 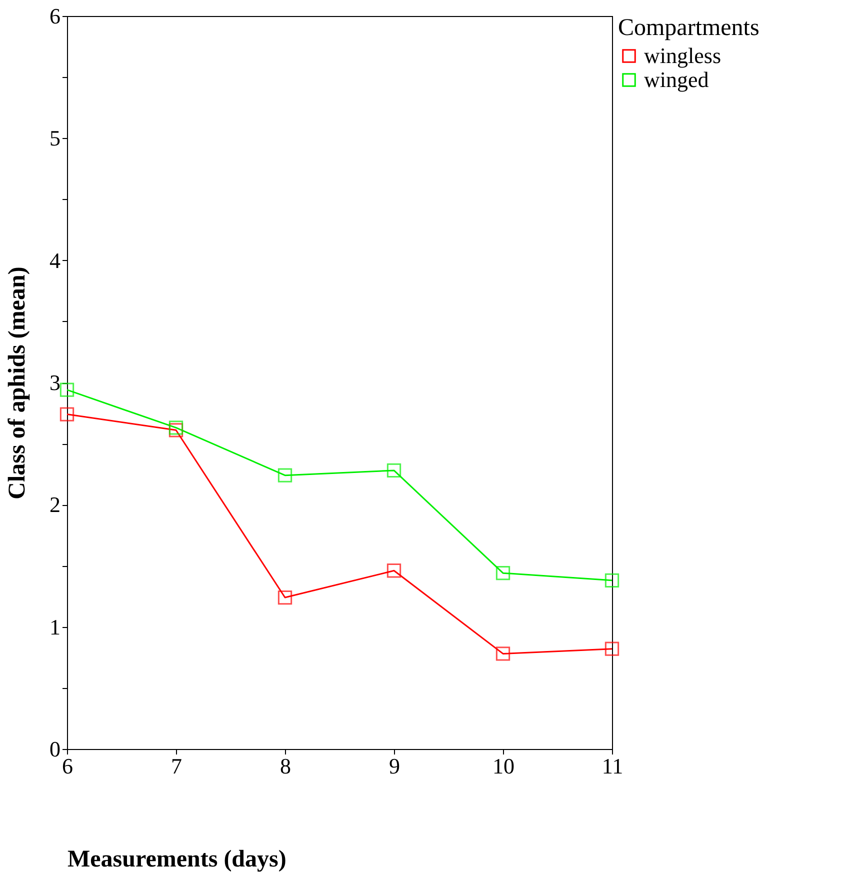 What do you see at coordinates (177, 859) in the screenshot?
I see `x-axis-title: Measurements (days)` at bounding box center [177, 859].